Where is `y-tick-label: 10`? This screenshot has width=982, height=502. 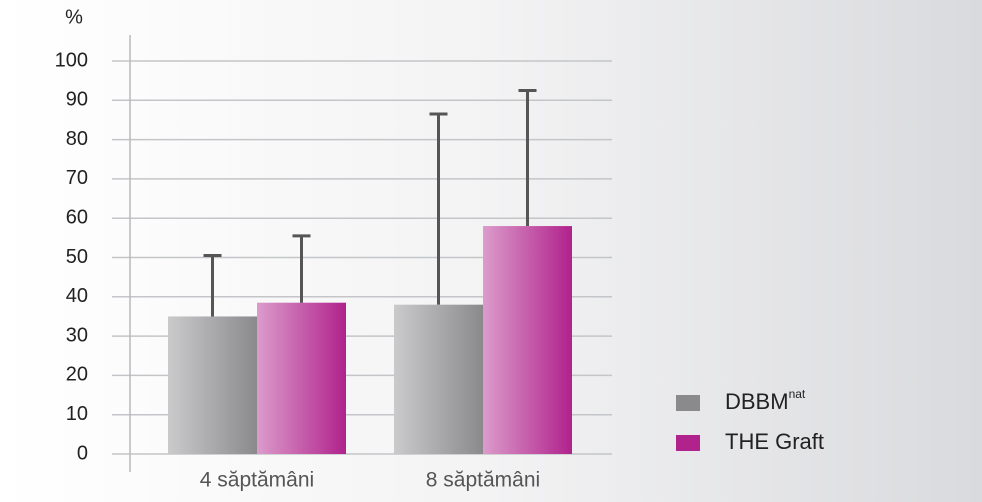 y-tick-label: 10 is located at coordinates (77, 414).